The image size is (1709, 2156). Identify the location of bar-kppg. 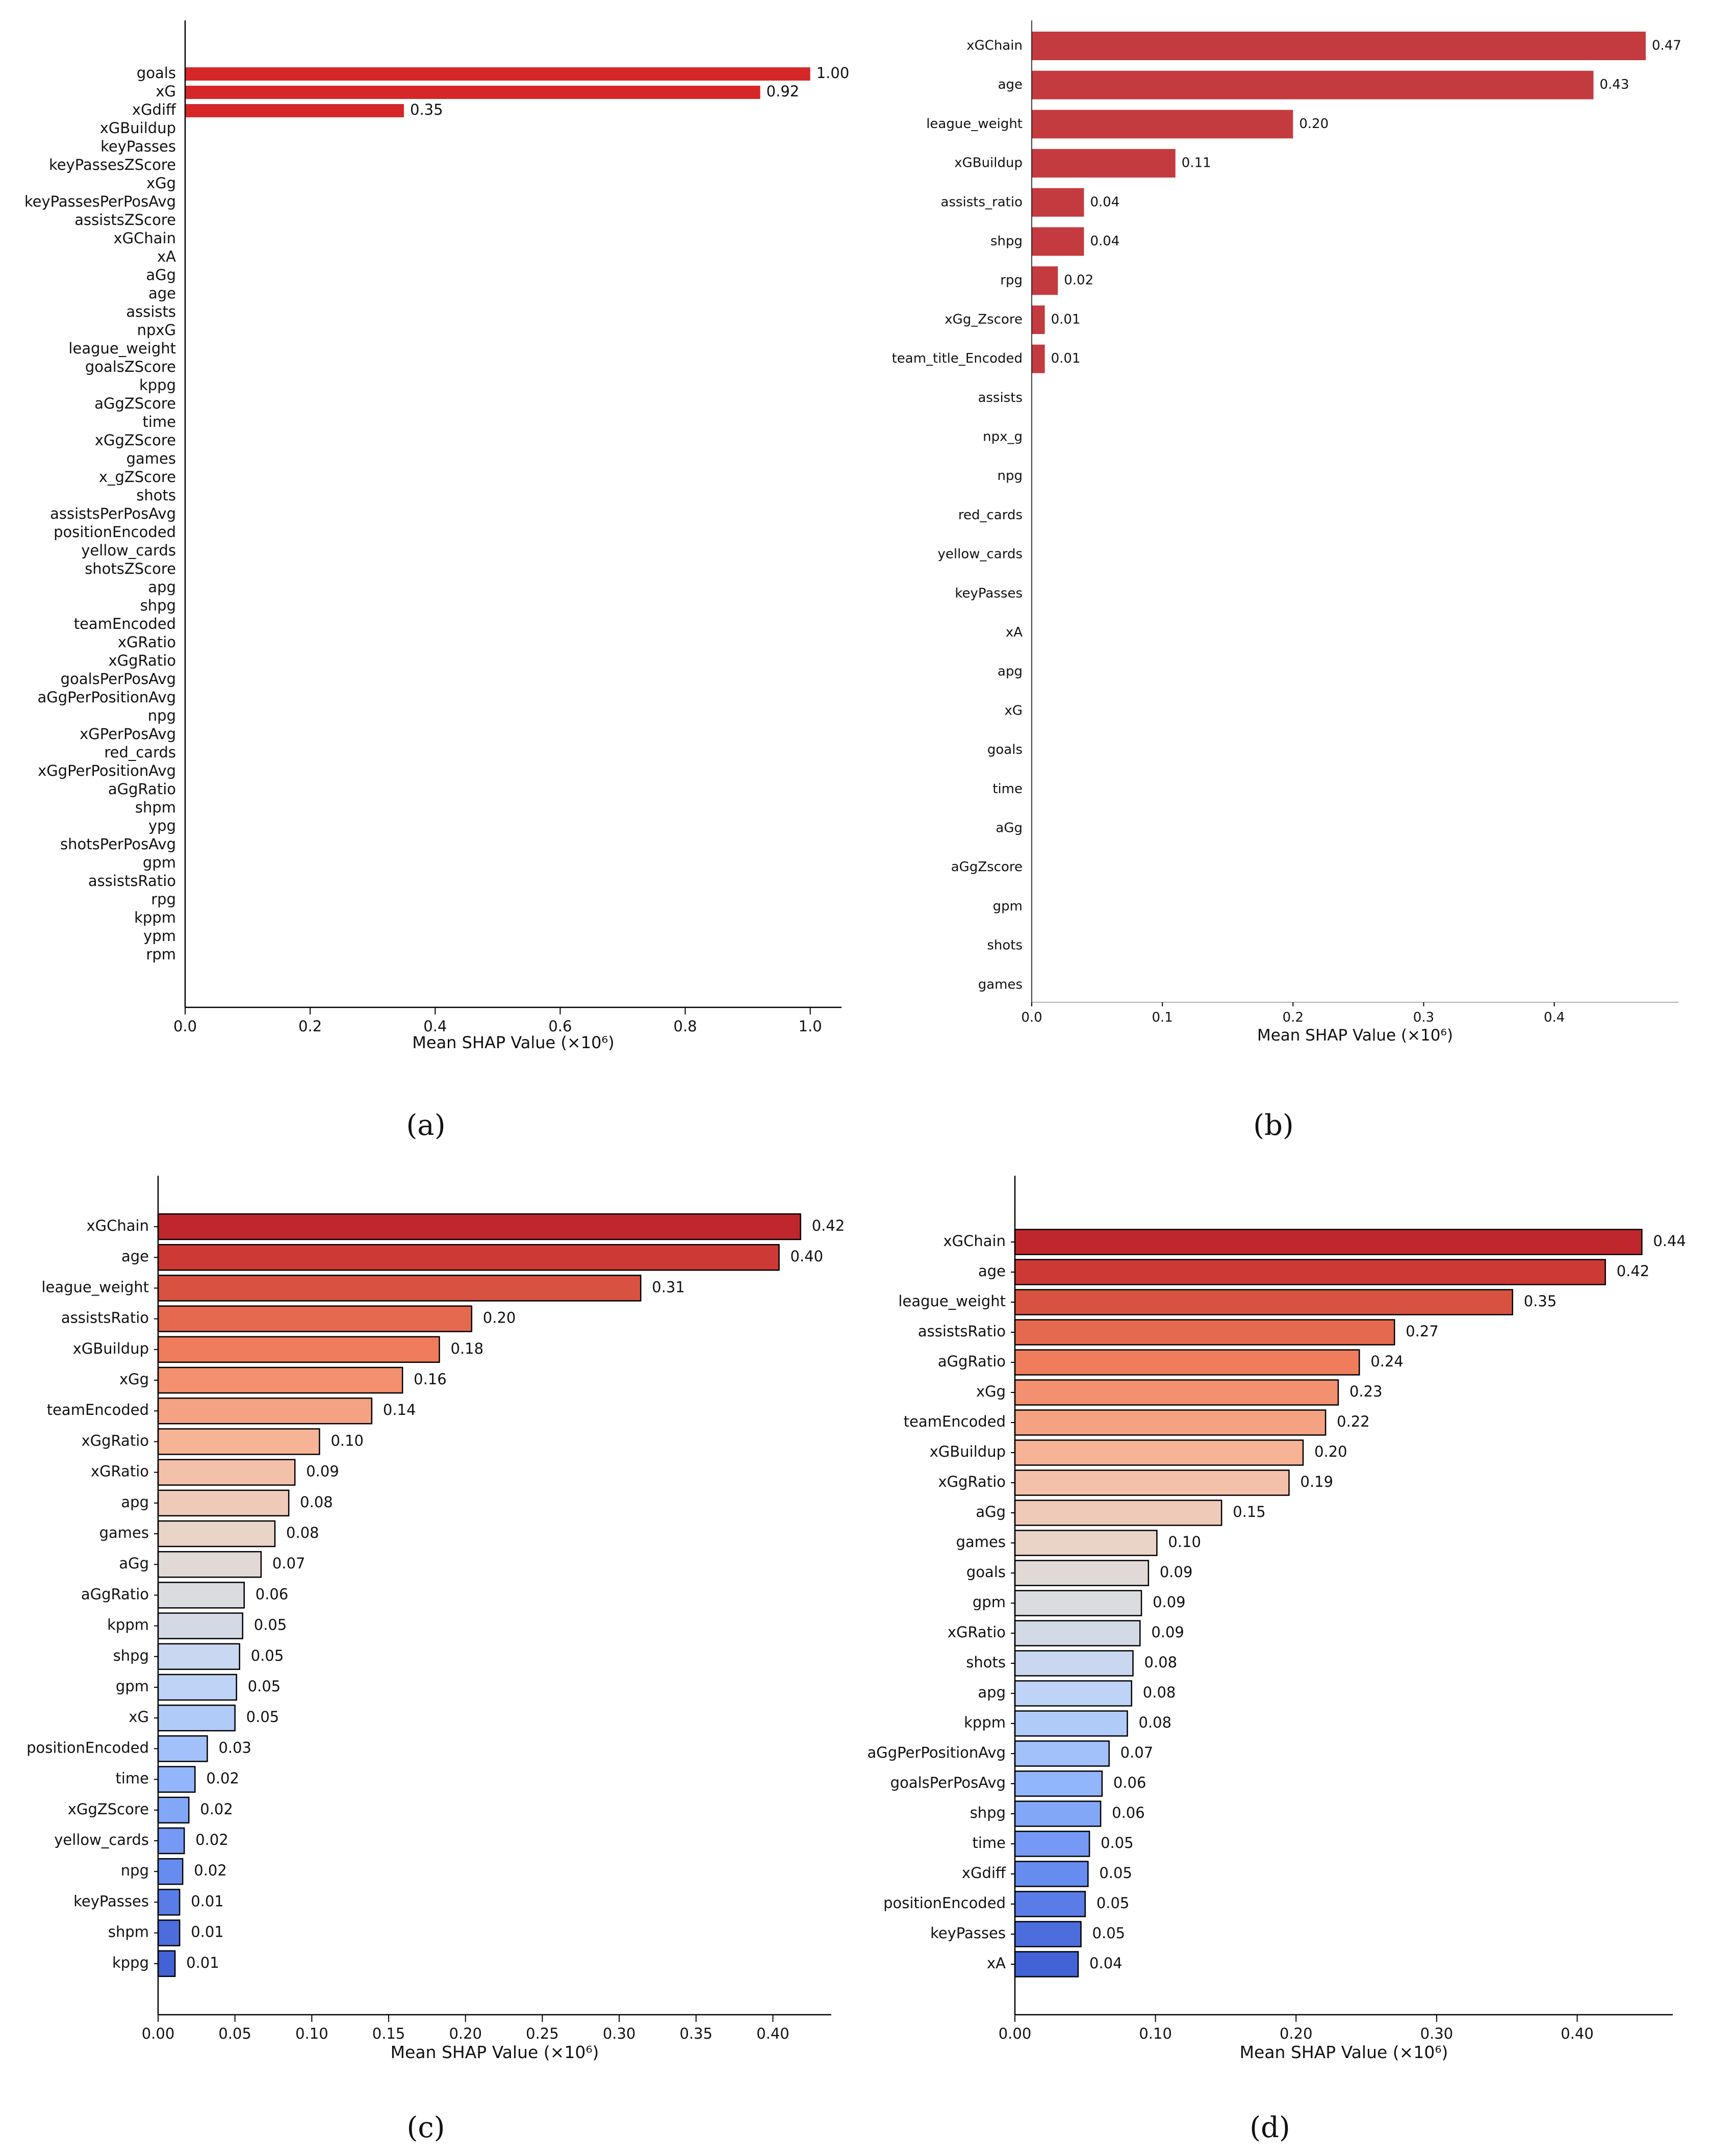
(166, 1963).